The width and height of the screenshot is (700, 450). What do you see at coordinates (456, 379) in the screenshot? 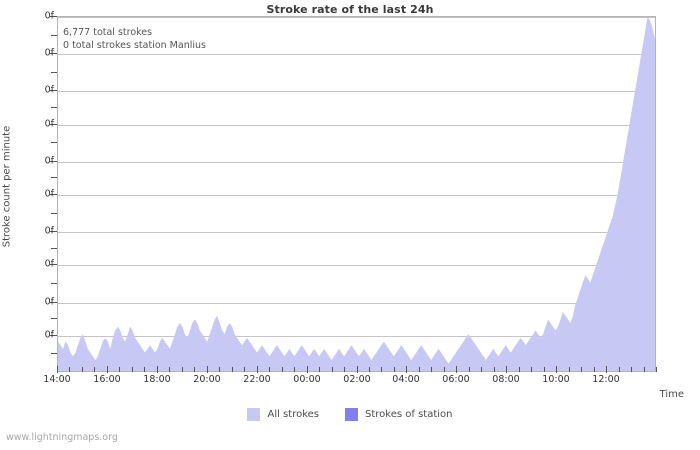
I see `x-tick-label: 06:00` at bounding box center [456, 379].